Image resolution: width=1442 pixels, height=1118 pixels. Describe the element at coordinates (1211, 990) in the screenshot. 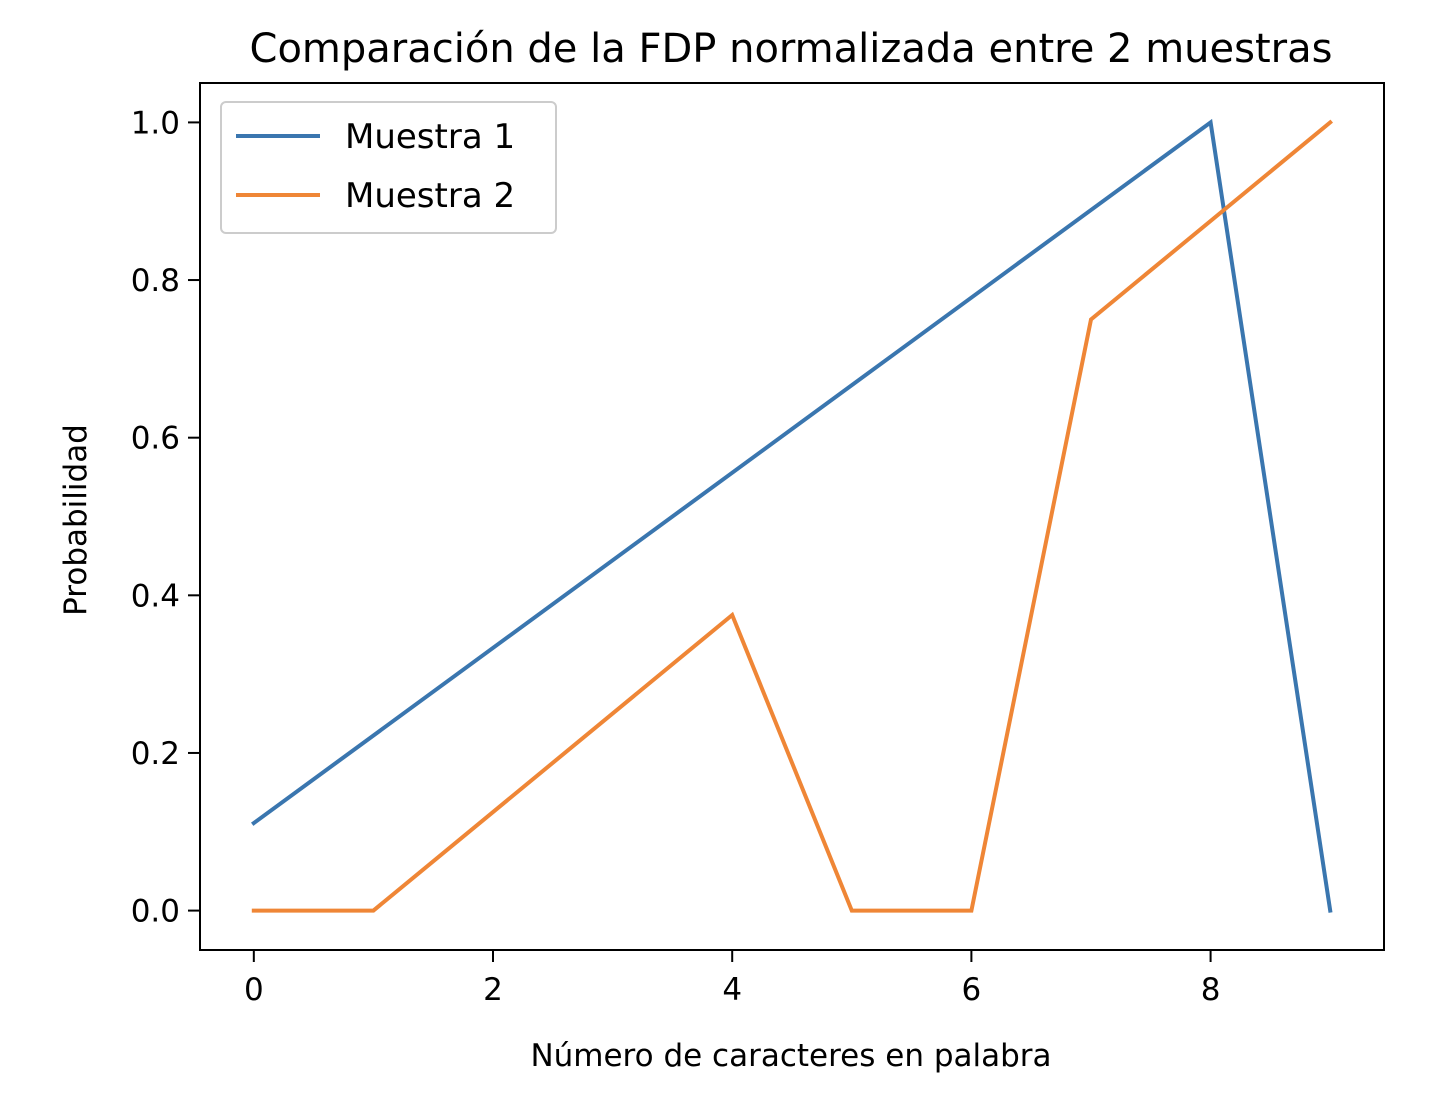

I see `x-tick-label: 8` at that location.